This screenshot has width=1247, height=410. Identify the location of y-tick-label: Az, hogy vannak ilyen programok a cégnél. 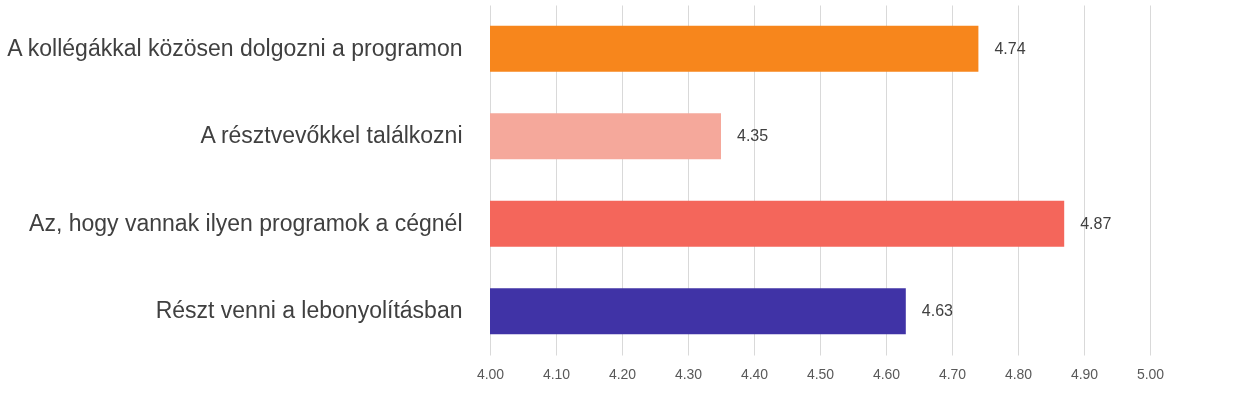
(246, 222).